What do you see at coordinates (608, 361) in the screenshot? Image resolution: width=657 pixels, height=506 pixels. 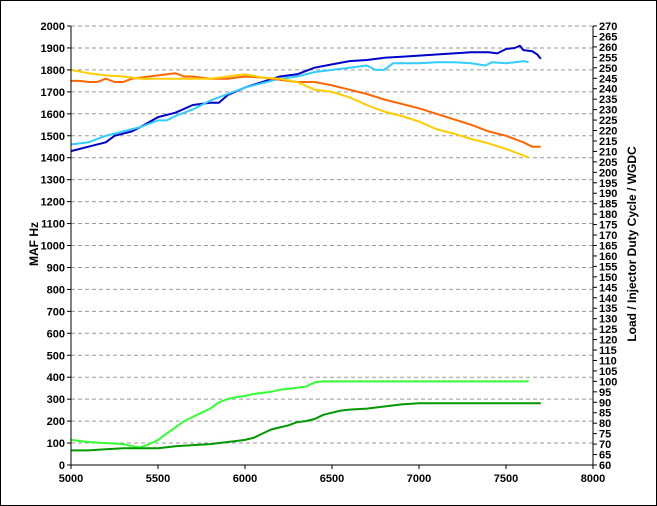 I see `y-right-tick-label: 110` at bounding box center [608, 361].